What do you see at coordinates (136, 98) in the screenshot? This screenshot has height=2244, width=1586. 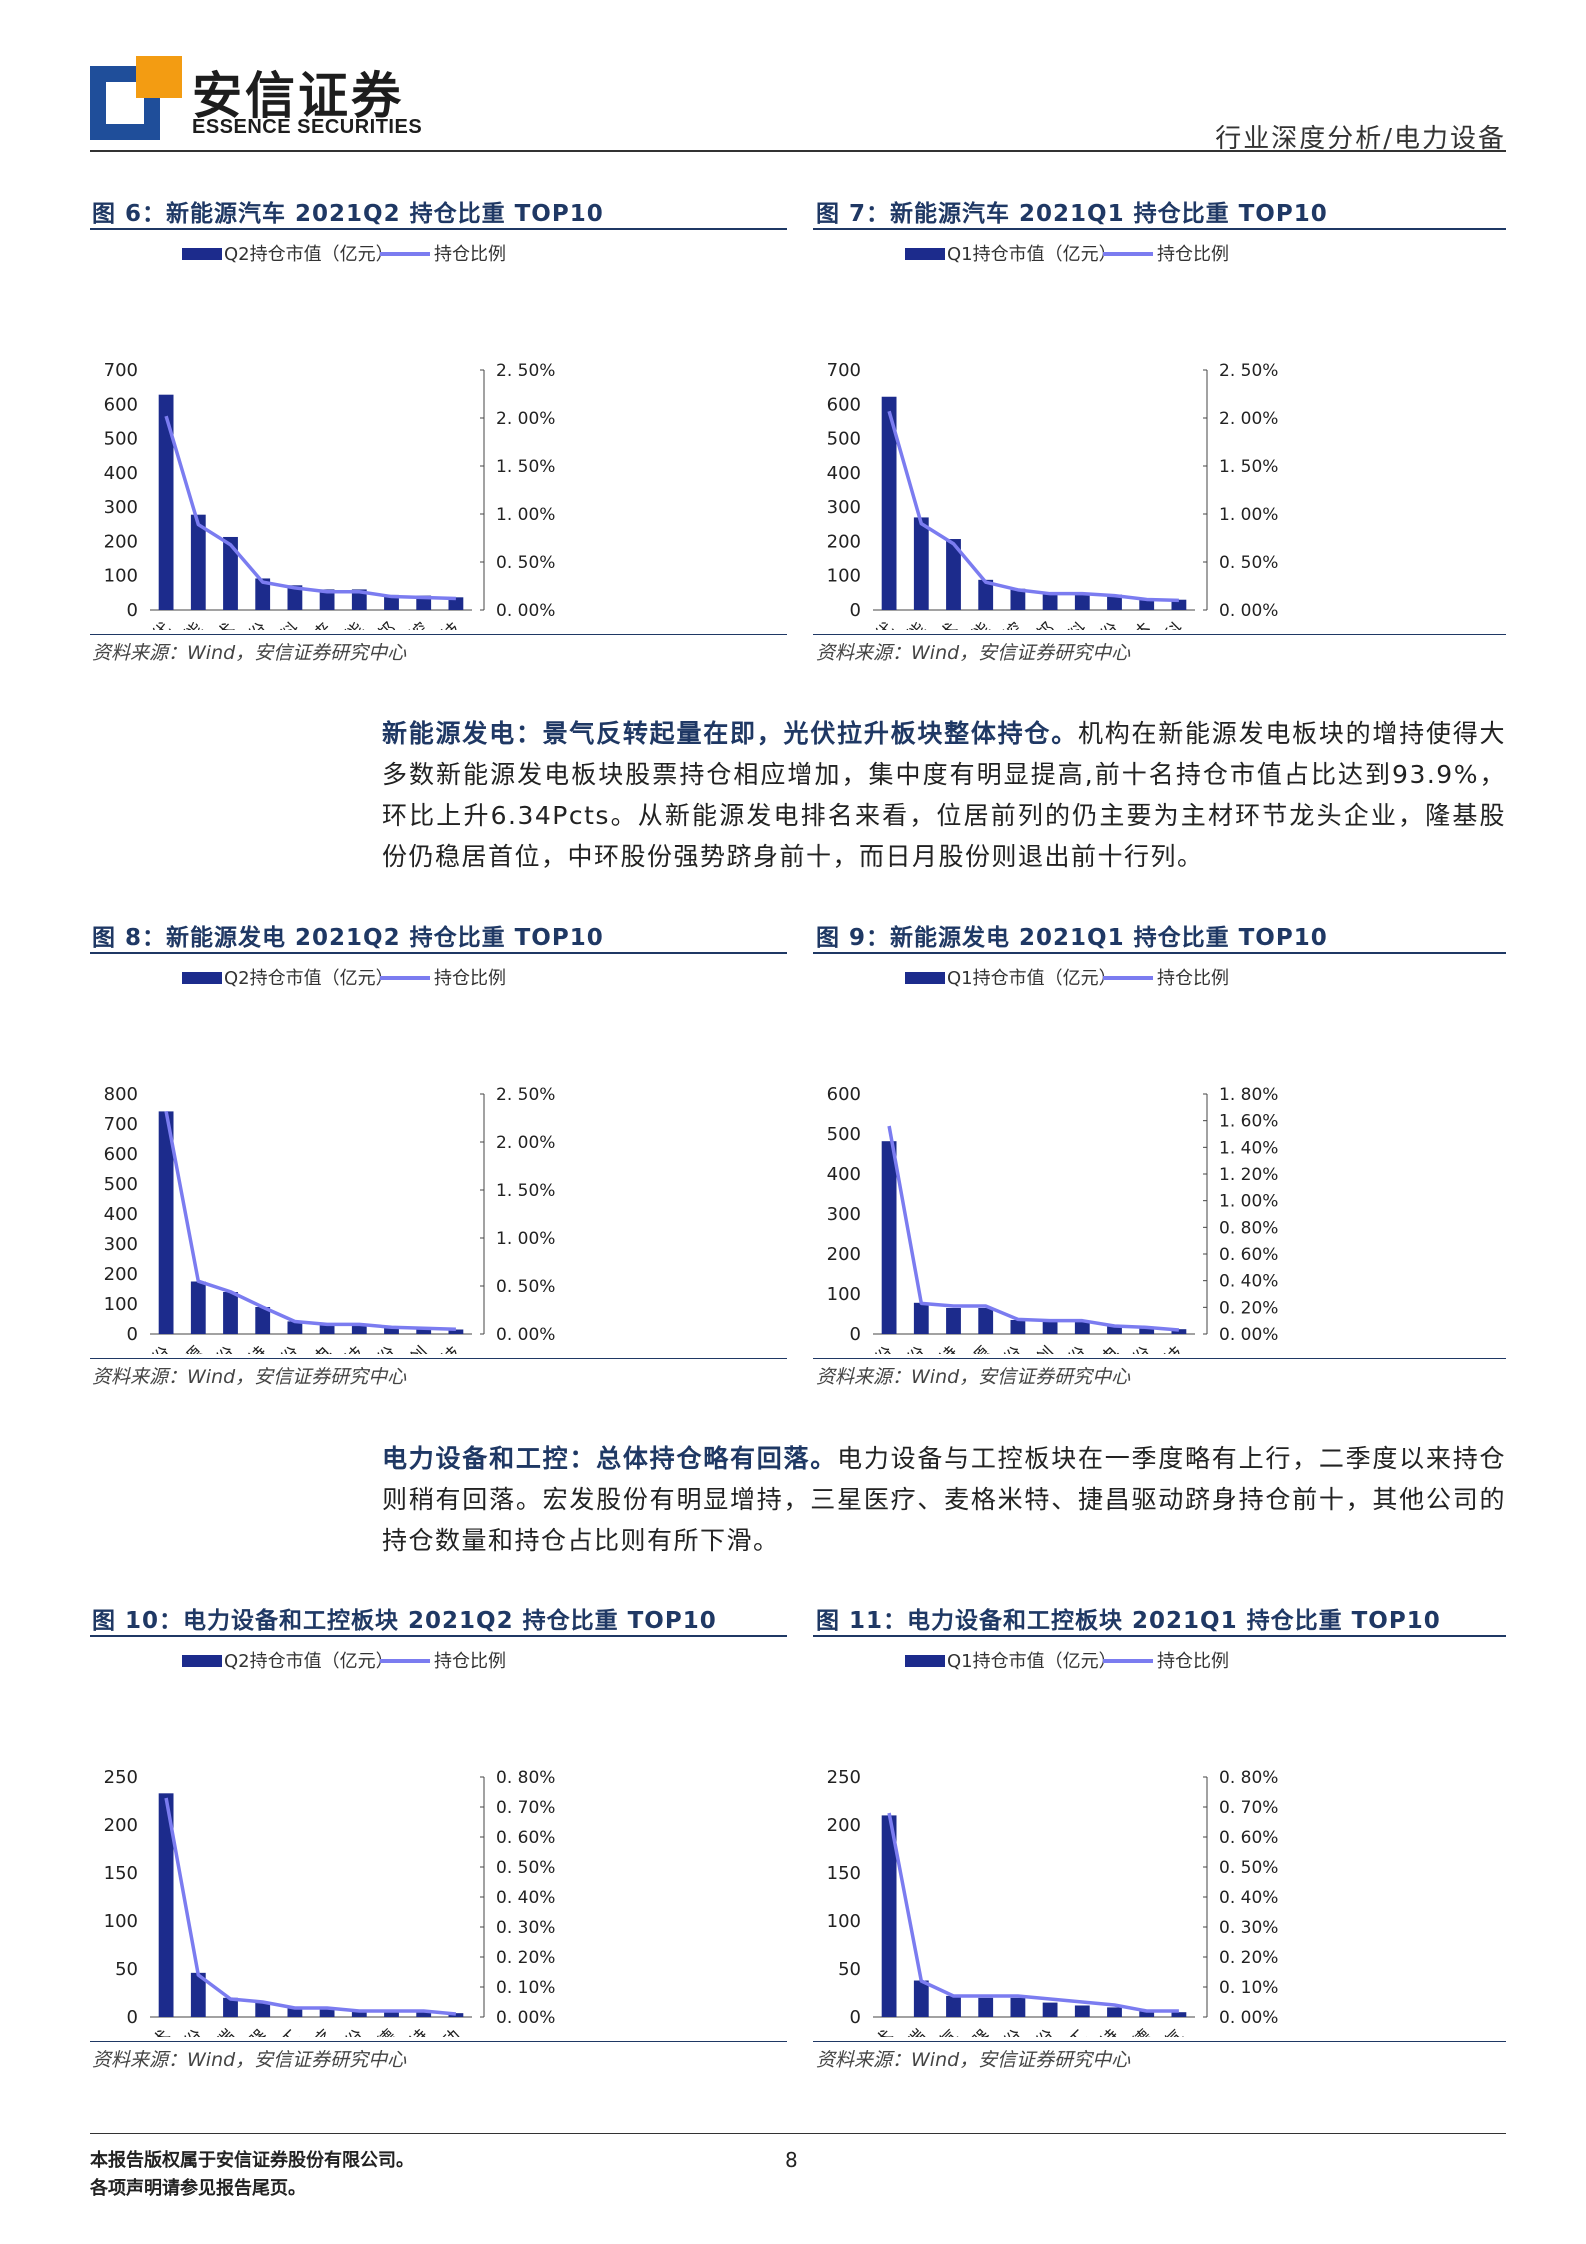 I see `company-logo` at bounding box center [136, 98].